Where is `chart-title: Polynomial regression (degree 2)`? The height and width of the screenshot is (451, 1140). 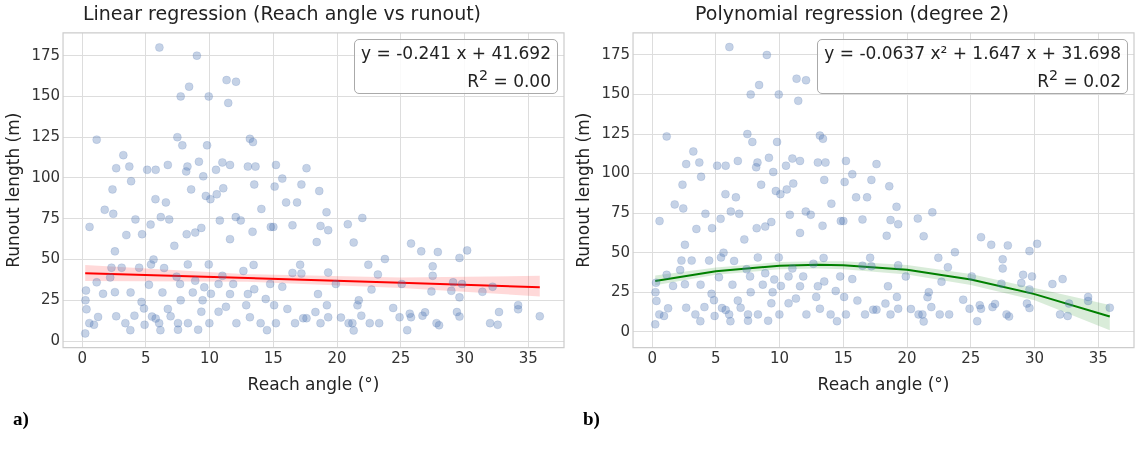 chart-title: Polynomial regression (degree 2) is located at coordinates (852, 13).